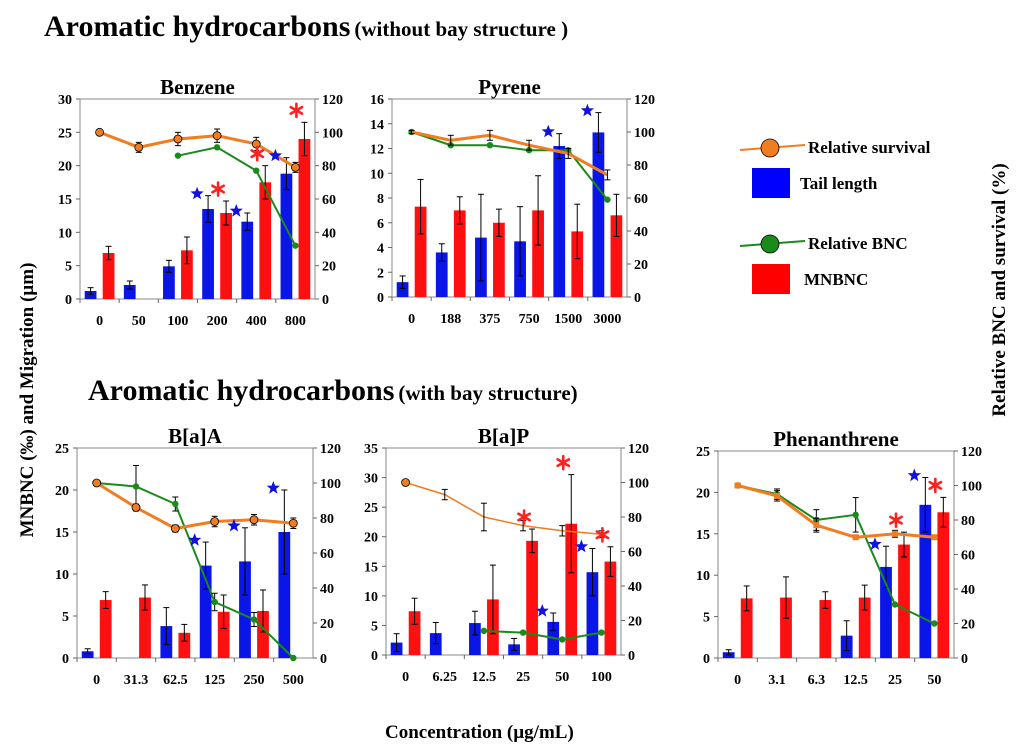 The width and height of the screenshot is (1020, 749). What do you see at coordinates (858, 243) in the screenshot?
I see `legend-label-bnc: Relative BNC` at bounding box center [858, 243].